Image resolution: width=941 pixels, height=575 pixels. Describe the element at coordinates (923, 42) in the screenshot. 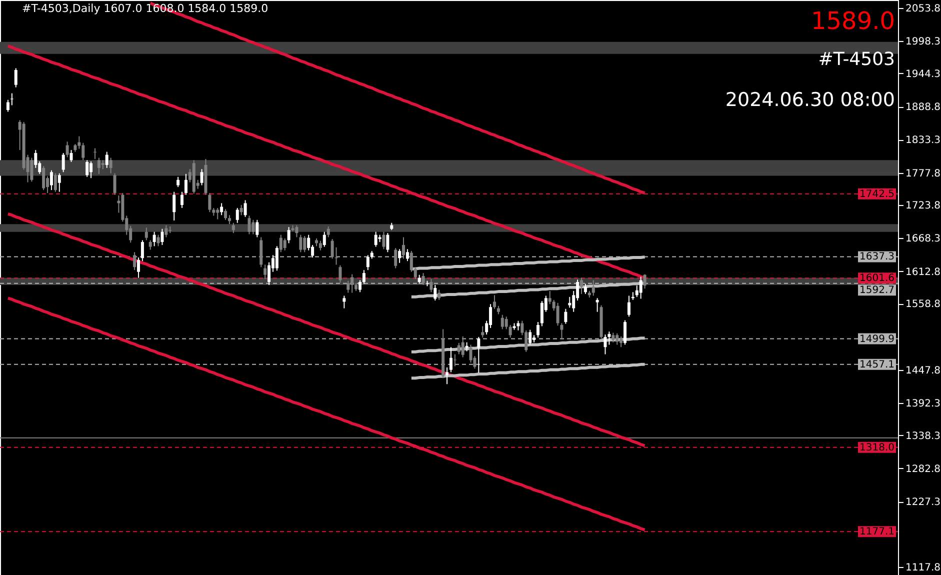

I see `y-tick-label: 1998.3` at that location.